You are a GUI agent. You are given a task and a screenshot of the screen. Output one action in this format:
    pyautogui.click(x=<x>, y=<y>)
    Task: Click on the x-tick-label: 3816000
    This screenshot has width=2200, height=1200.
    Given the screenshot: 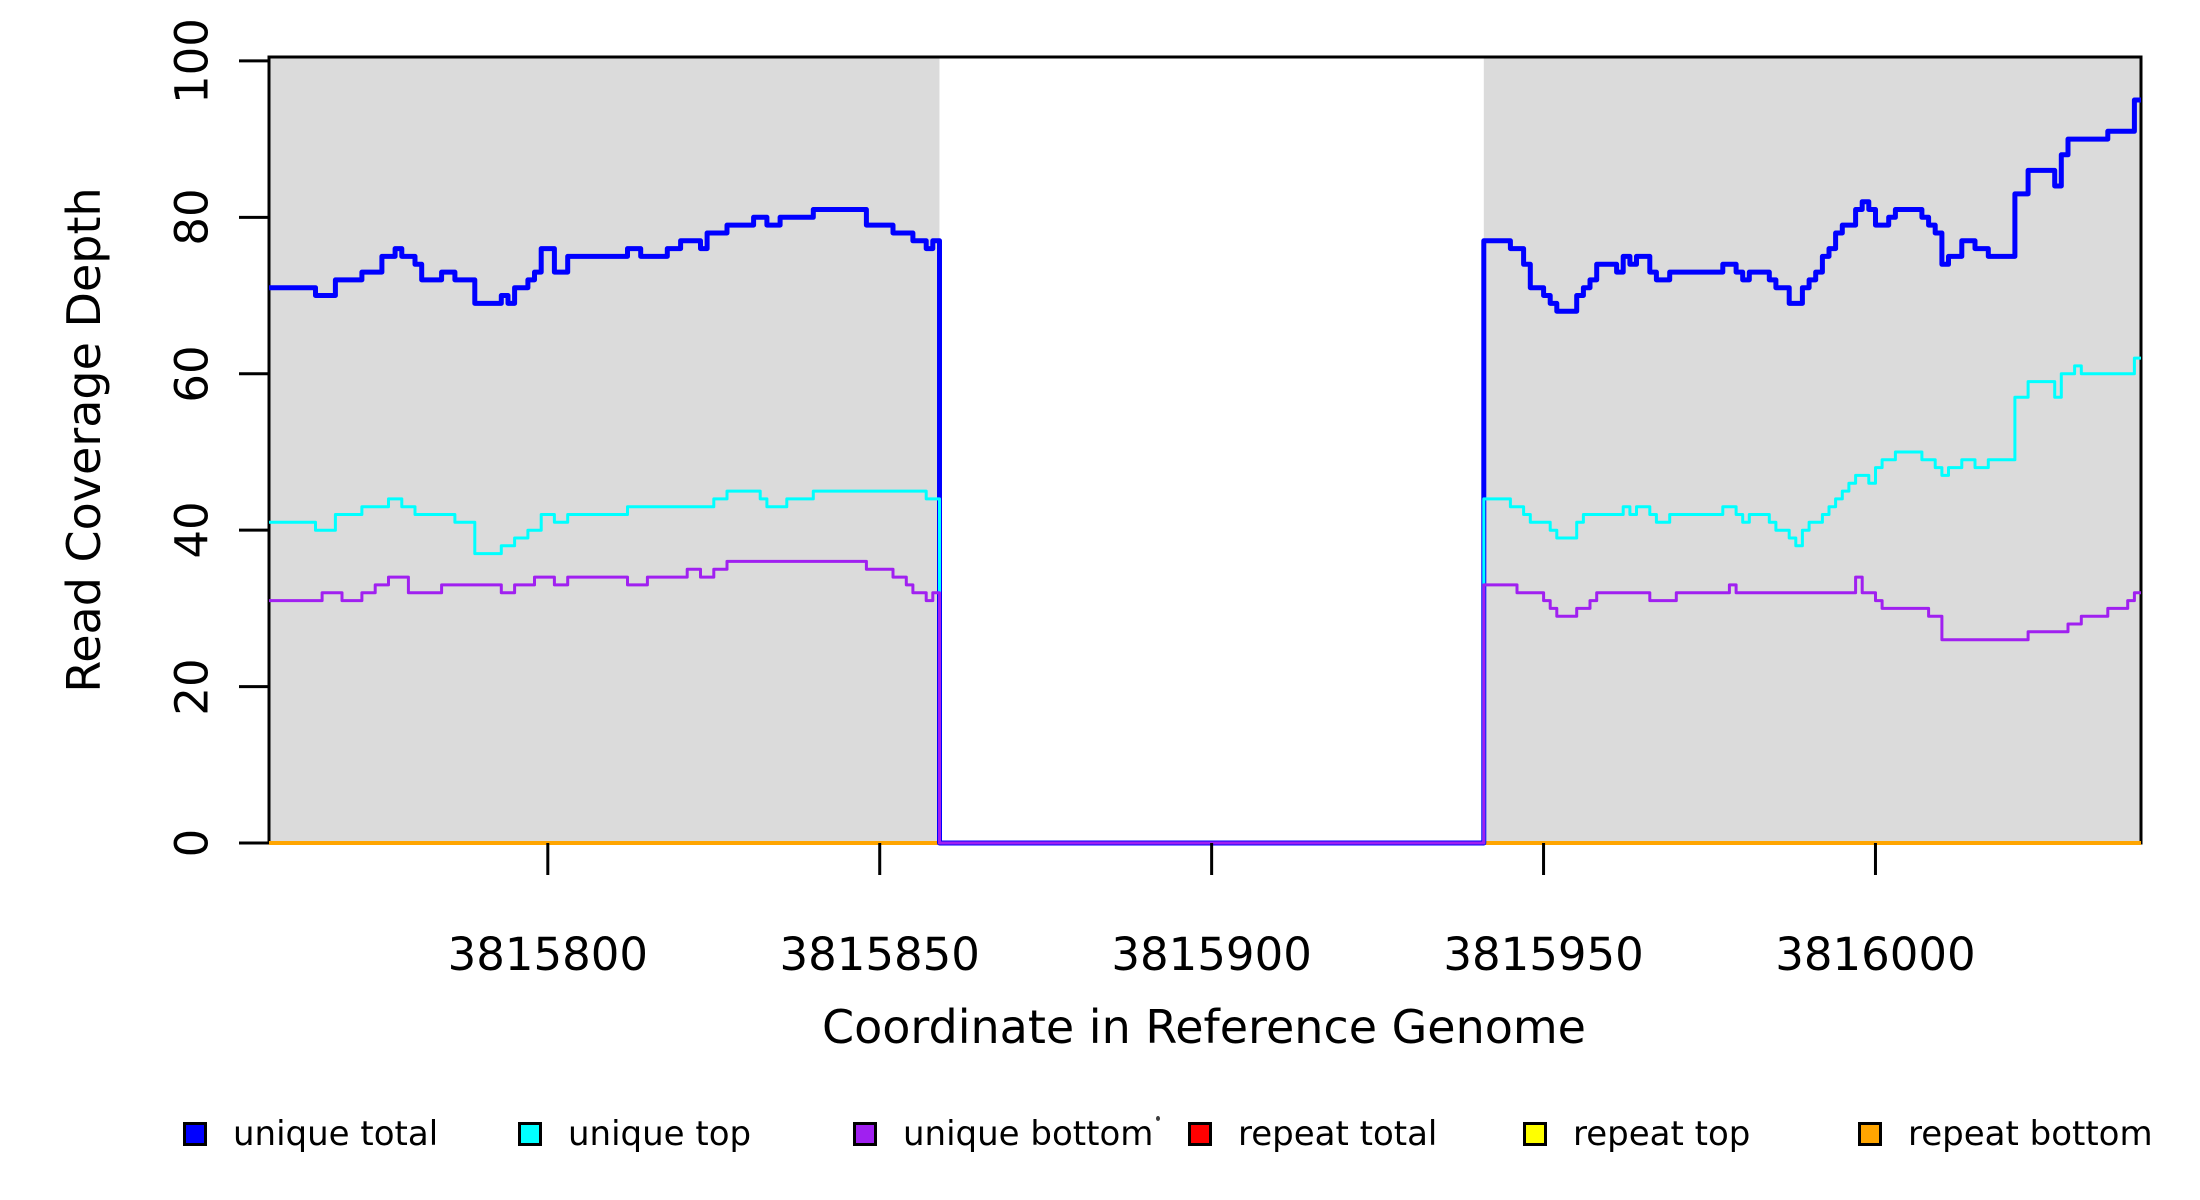 What is the action you would take?
    pyautogui.click(x=1875, y=954)
    